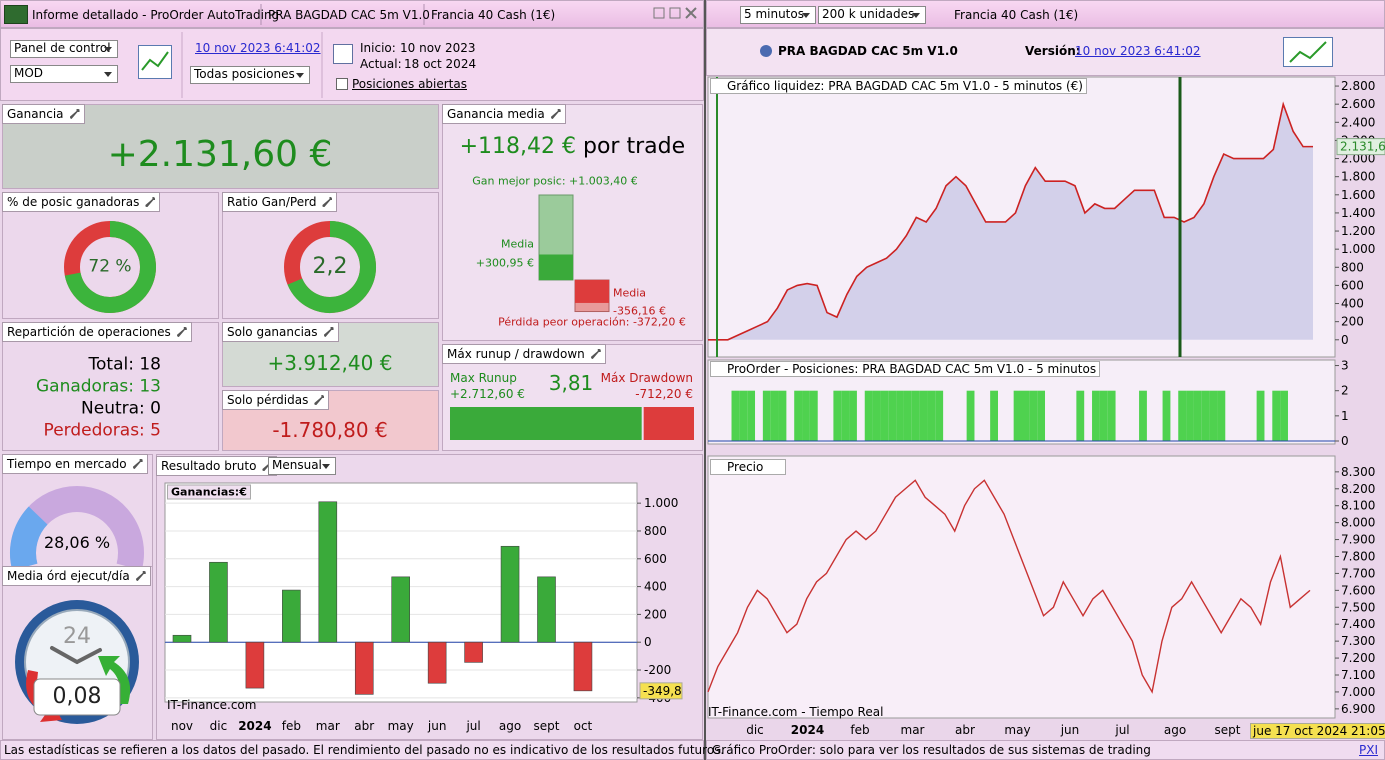 This screenshot has height=760, width=1385. Describe the element at coordinates (1053, 51) in the screenshot. I see `version-label: Versión:` at that location.